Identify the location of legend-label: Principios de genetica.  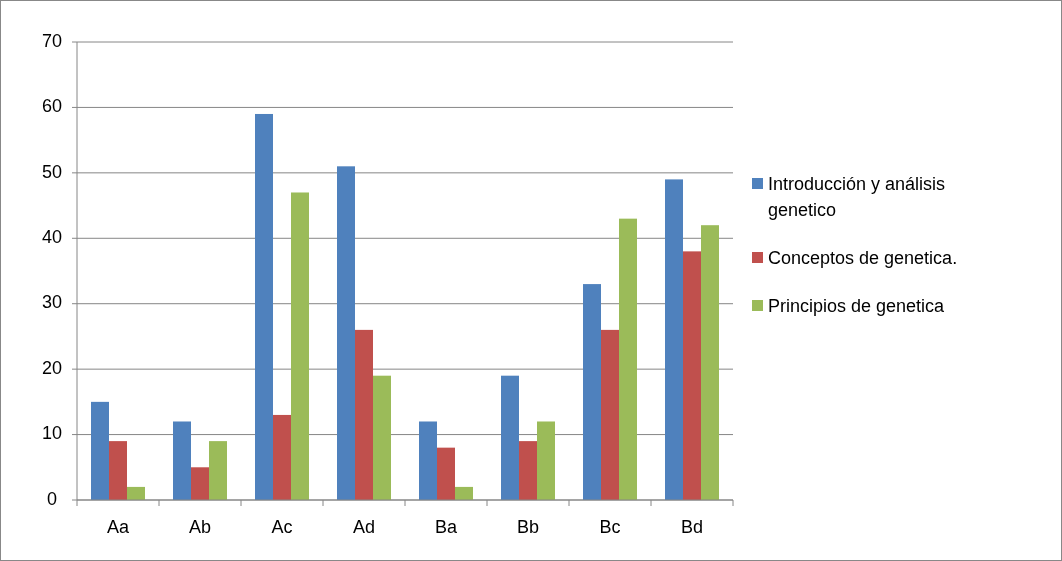
(857, 305).